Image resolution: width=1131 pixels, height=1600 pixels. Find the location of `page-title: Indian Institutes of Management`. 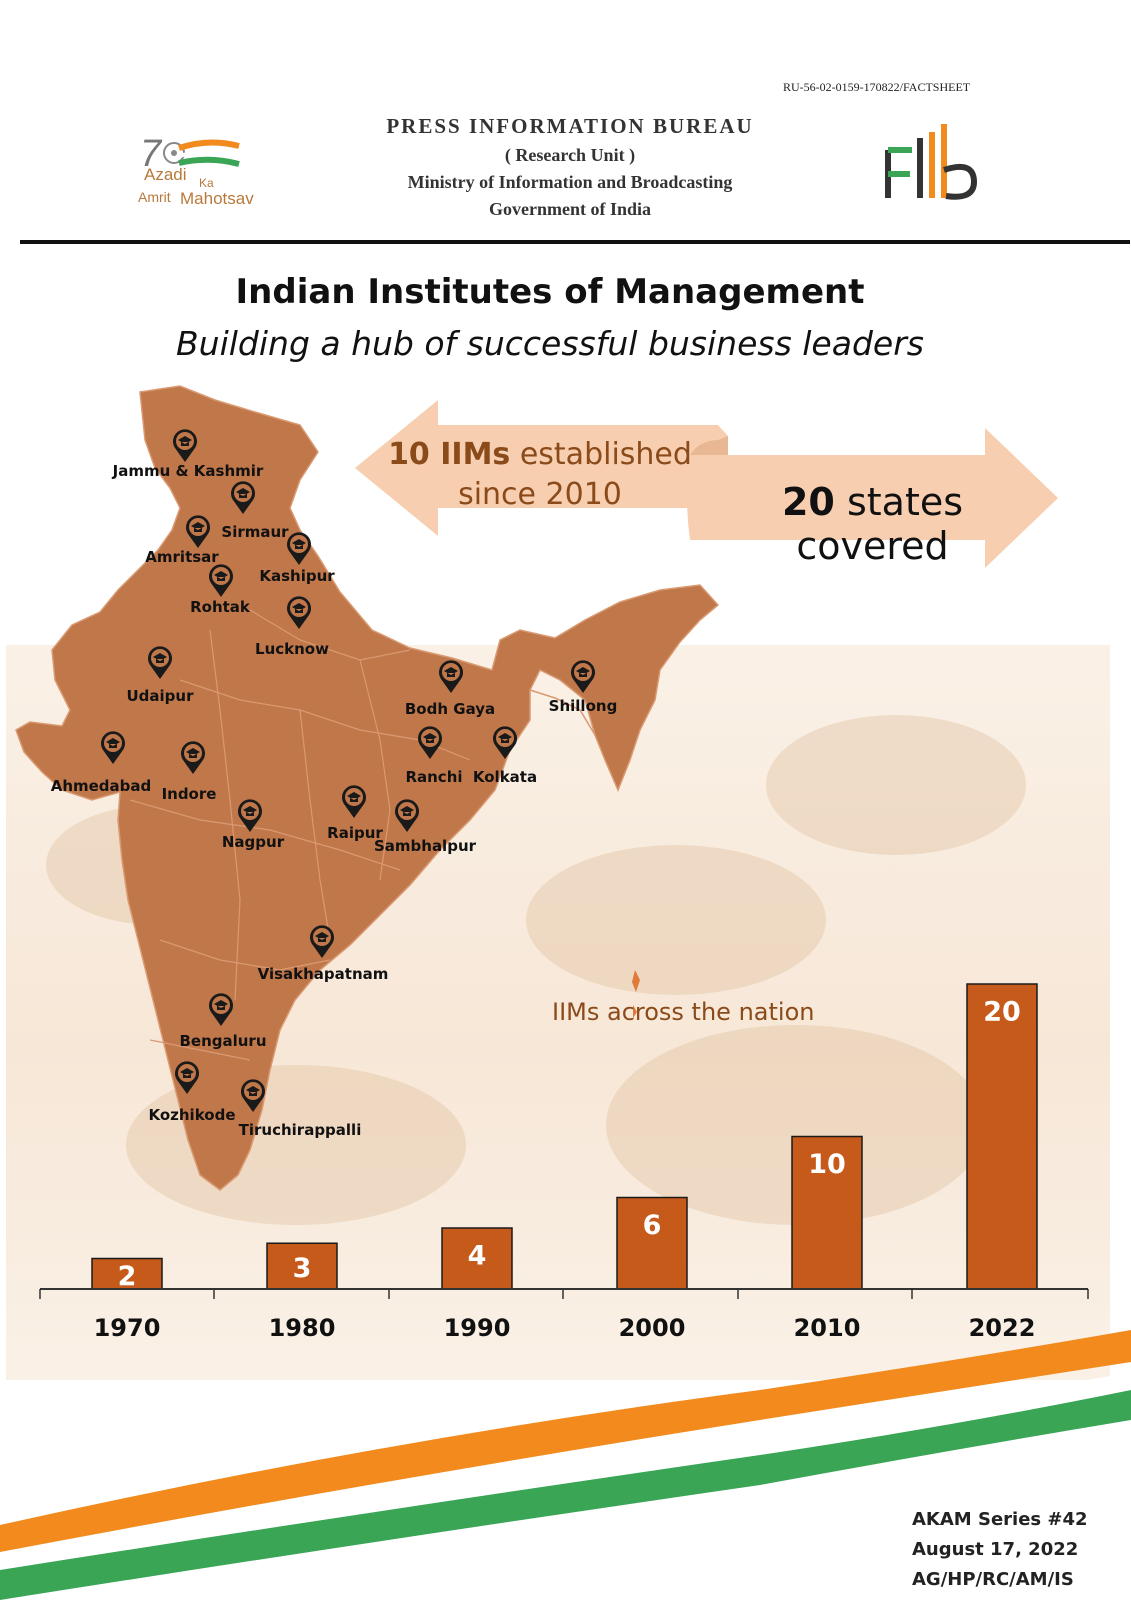

page-title: Indian Institutes of Management is located at coordinates (550, 292).